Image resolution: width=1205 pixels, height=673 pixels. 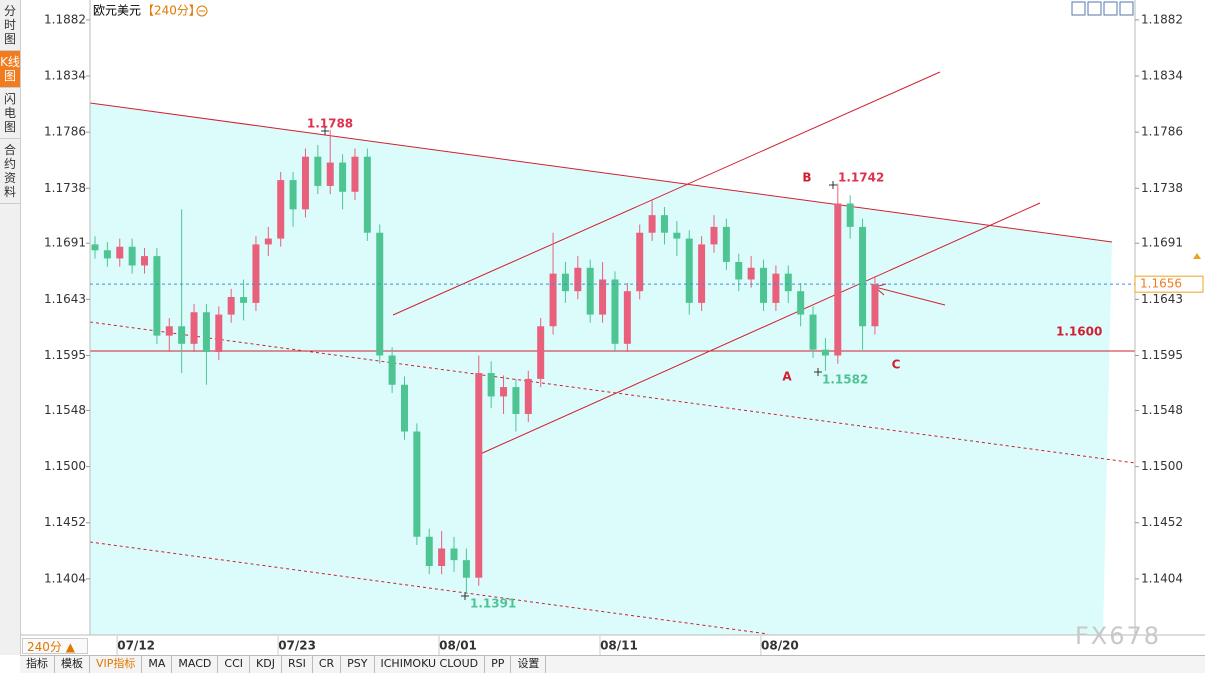 What do you see at coordinates (619, 646) in the screenshot?
I see `x-tick-label: 08/11` at bounding box center [619, 646].